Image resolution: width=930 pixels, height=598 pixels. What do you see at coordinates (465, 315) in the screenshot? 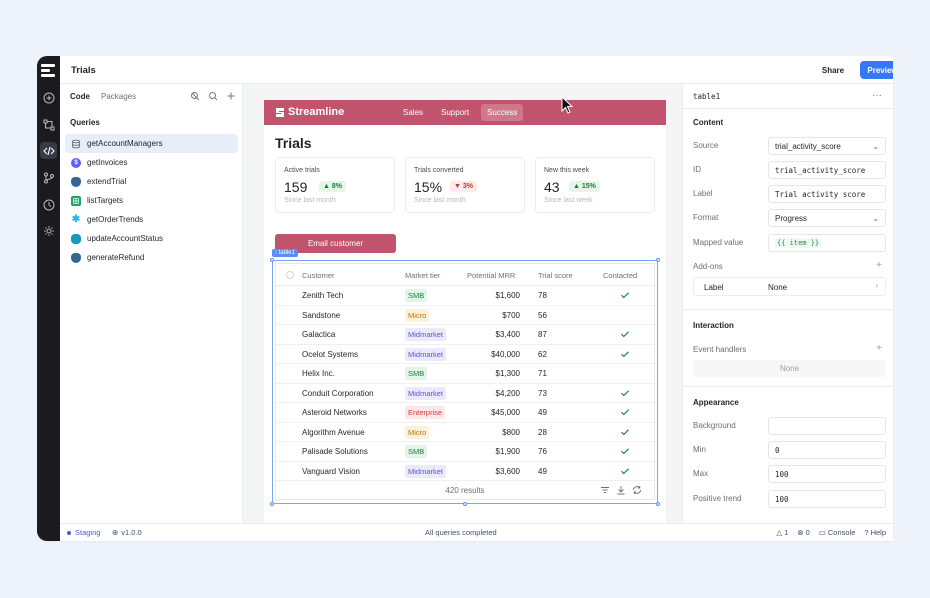
I see `table-row: Sandstone Micro $700 56` at bounding box center [465, 315].